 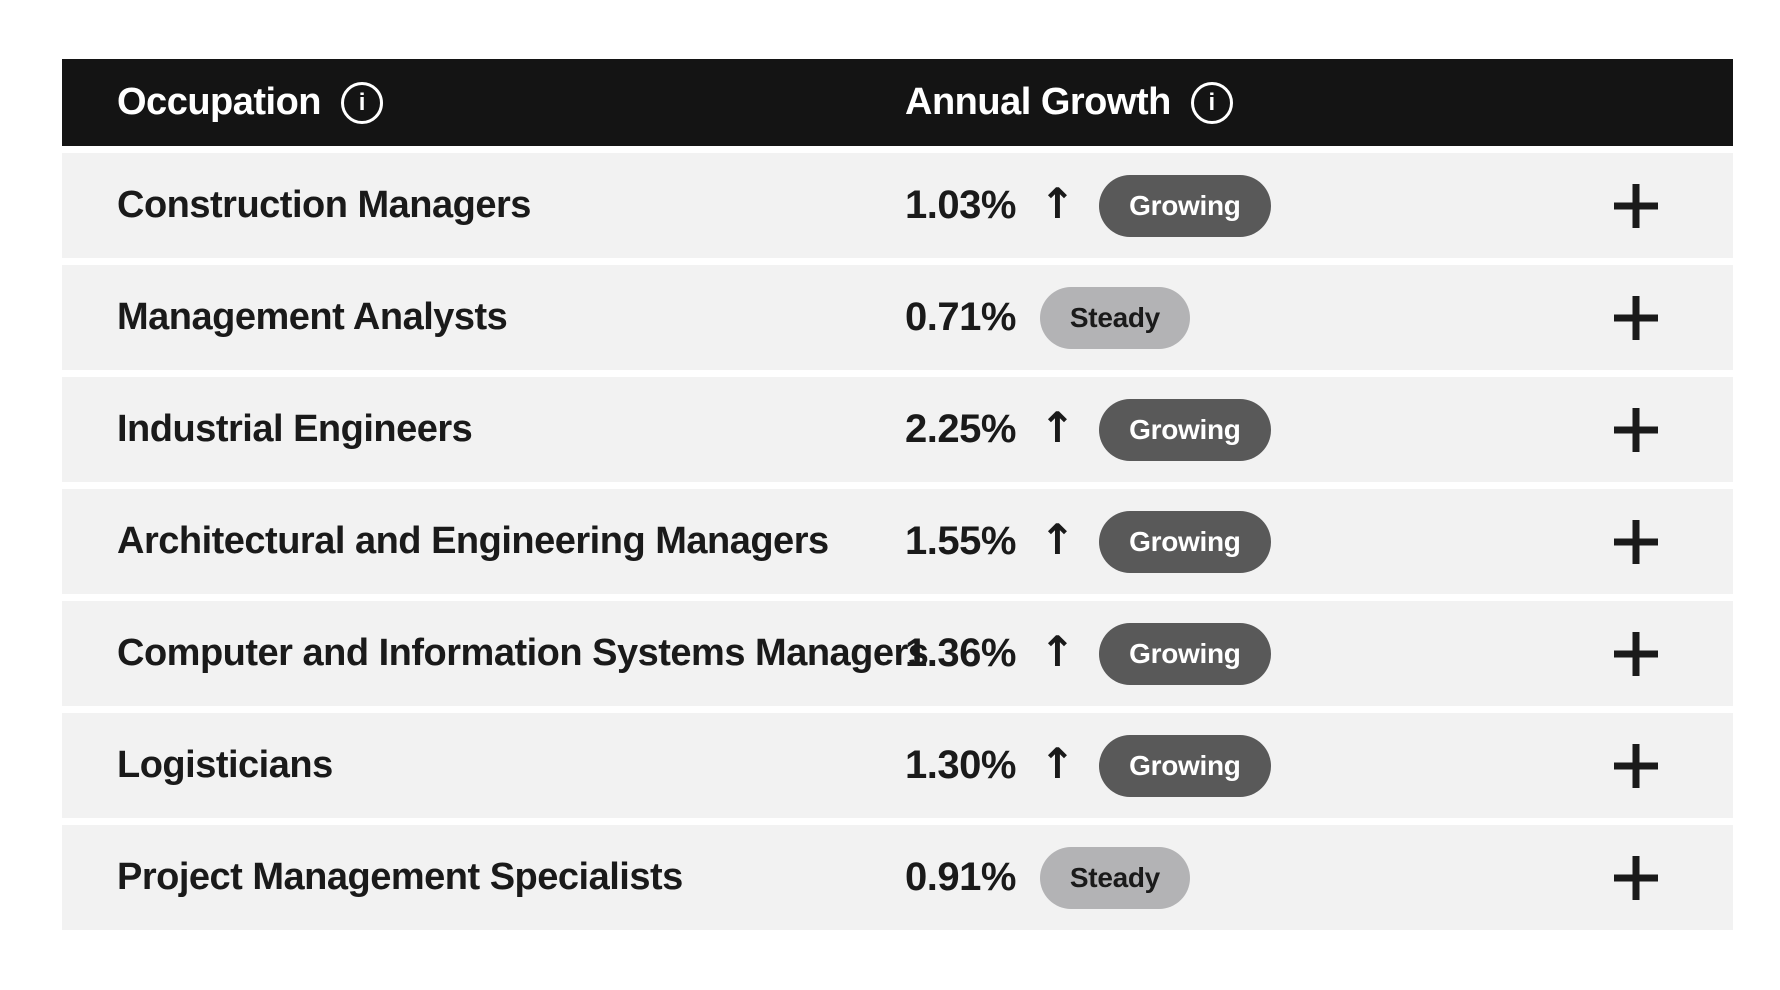 What do you see at coordinates (960, 317) in the screenshot?
I see `growth-value: 0.71%` at bounding box center [960, 317].